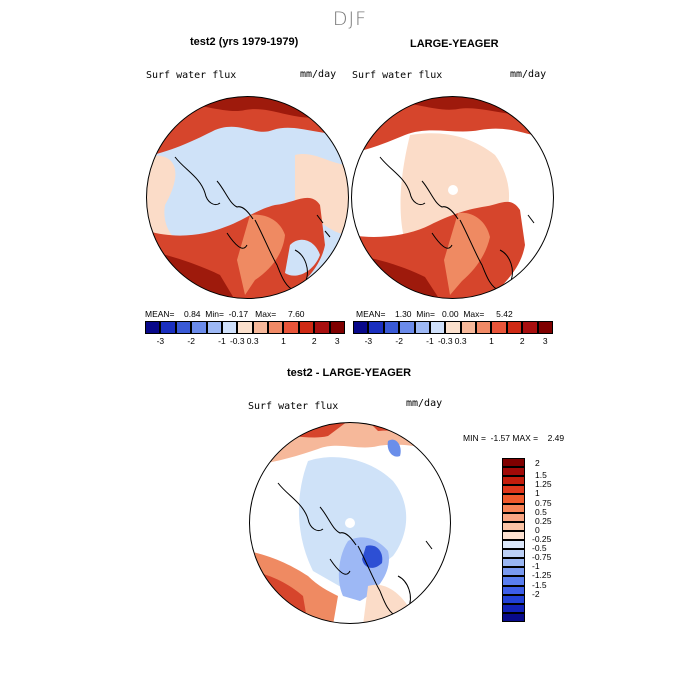 This screenshot has height=700, width=700. What do you see at coordinates (424, 403) in the screenshot?
I see `panel3-units: mm/day` at bounding box center [424, 403].